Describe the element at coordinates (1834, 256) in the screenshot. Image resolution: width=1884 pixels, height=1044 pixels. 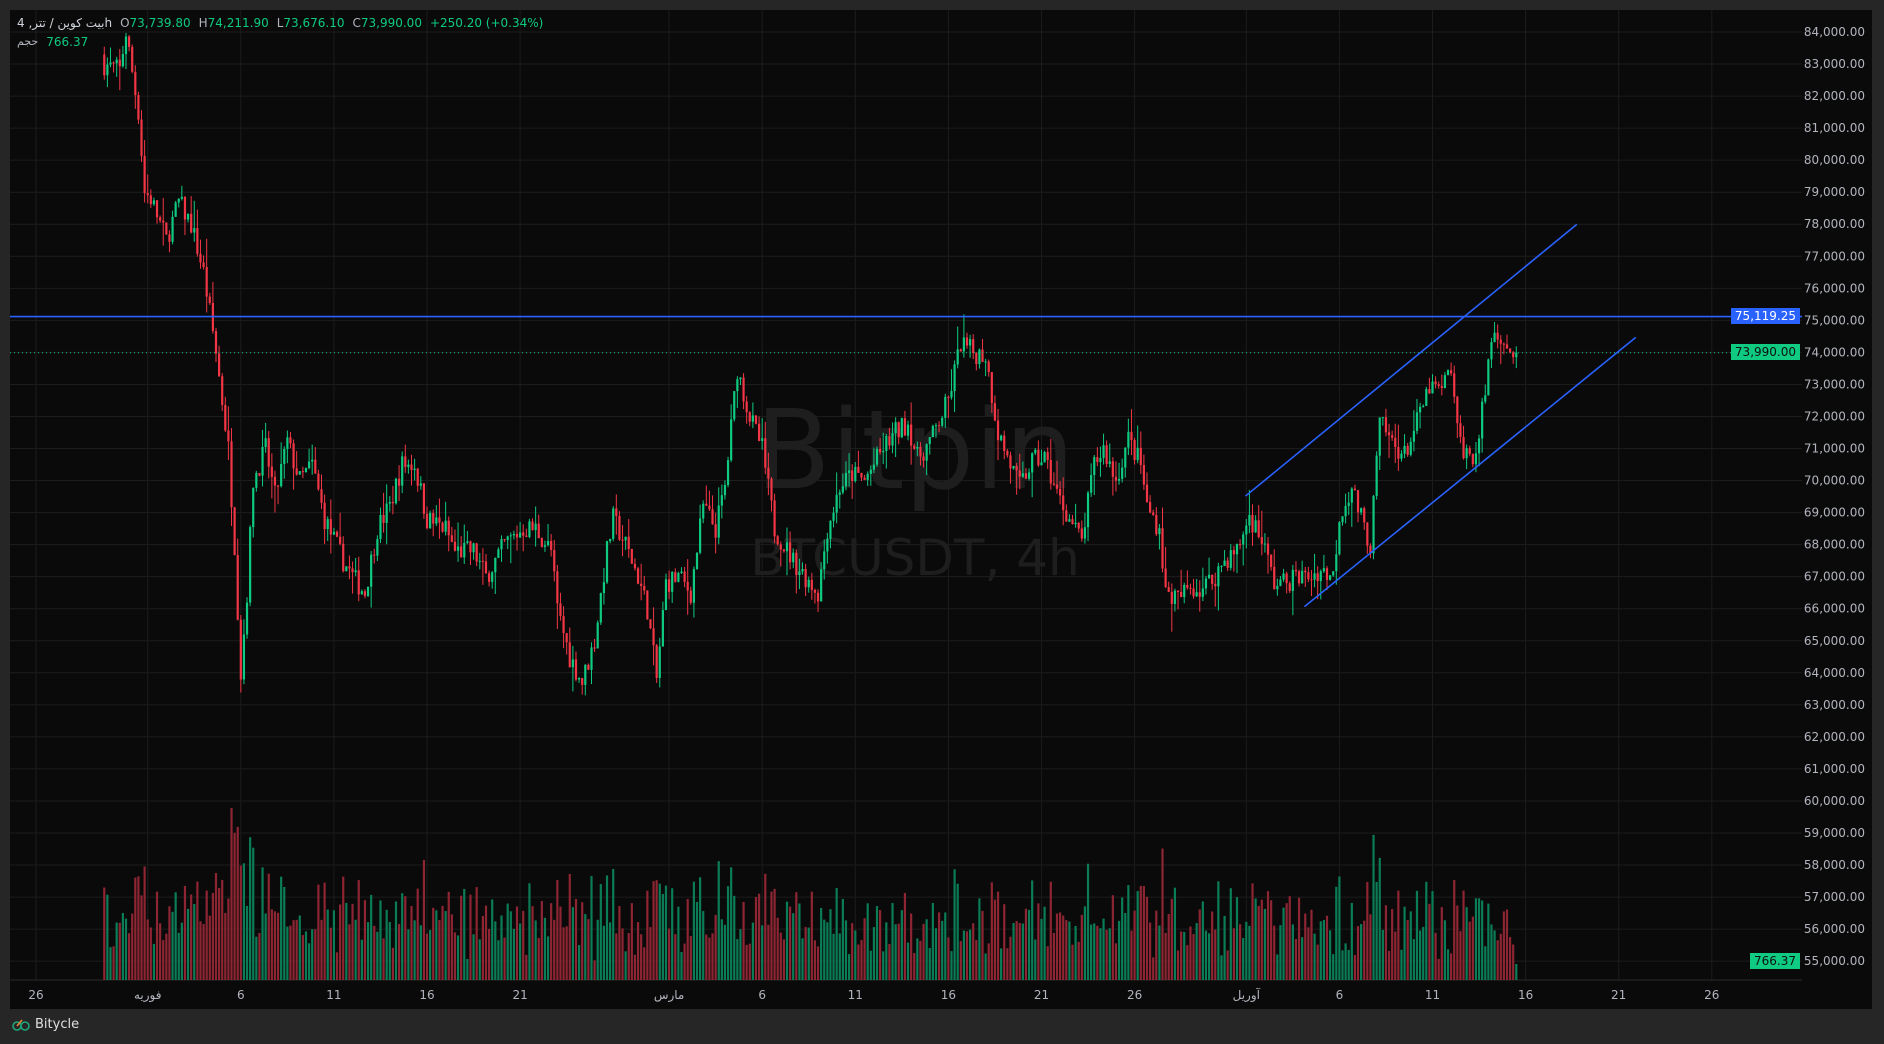
I see `y-tick-label: 77,000.00` at that location.